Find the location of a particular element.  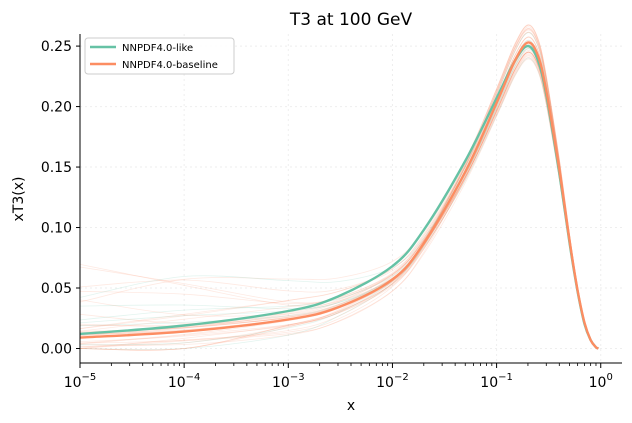

x-tick-label: 10⁻⁴ is located at coordinates (184, 381).